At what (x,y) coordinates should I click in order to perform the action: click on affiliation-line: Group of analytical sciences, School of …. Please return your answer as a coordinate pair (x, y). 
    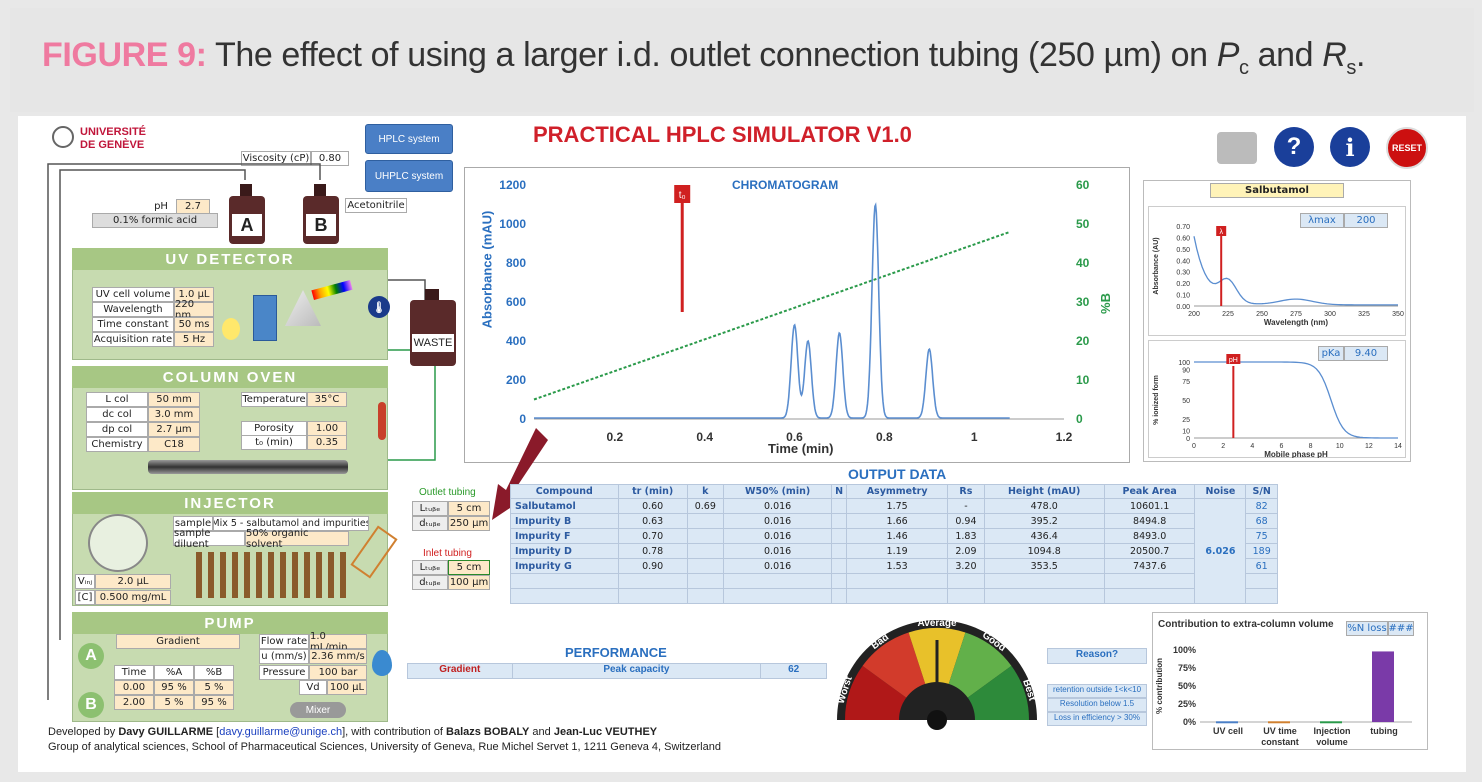
    Looking at the image, I should click on (384, 747).